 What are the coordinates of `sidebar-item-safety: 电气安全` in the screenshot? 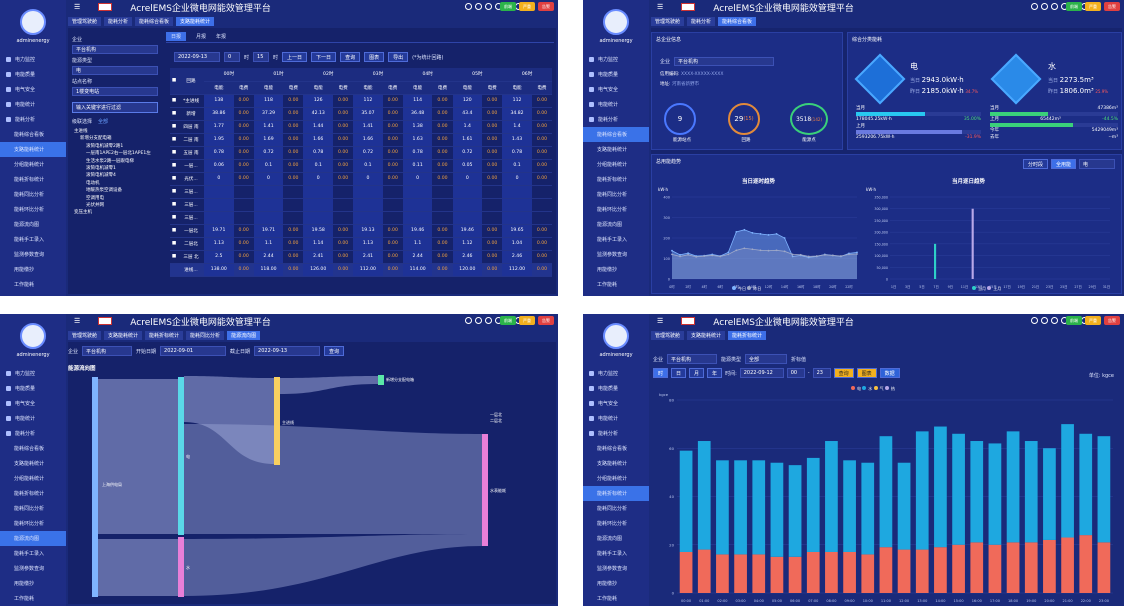 It's located at (33, 403).